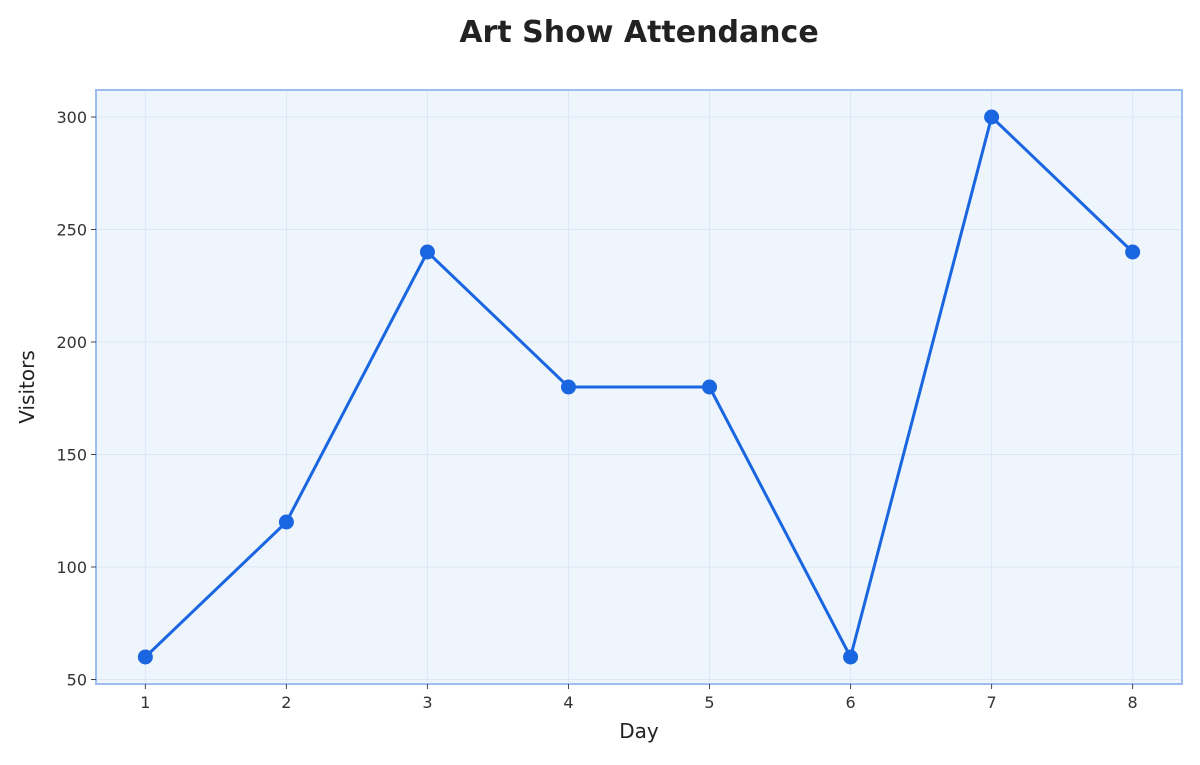  I want to click on y-tick-label: 100, so click(71, 567).